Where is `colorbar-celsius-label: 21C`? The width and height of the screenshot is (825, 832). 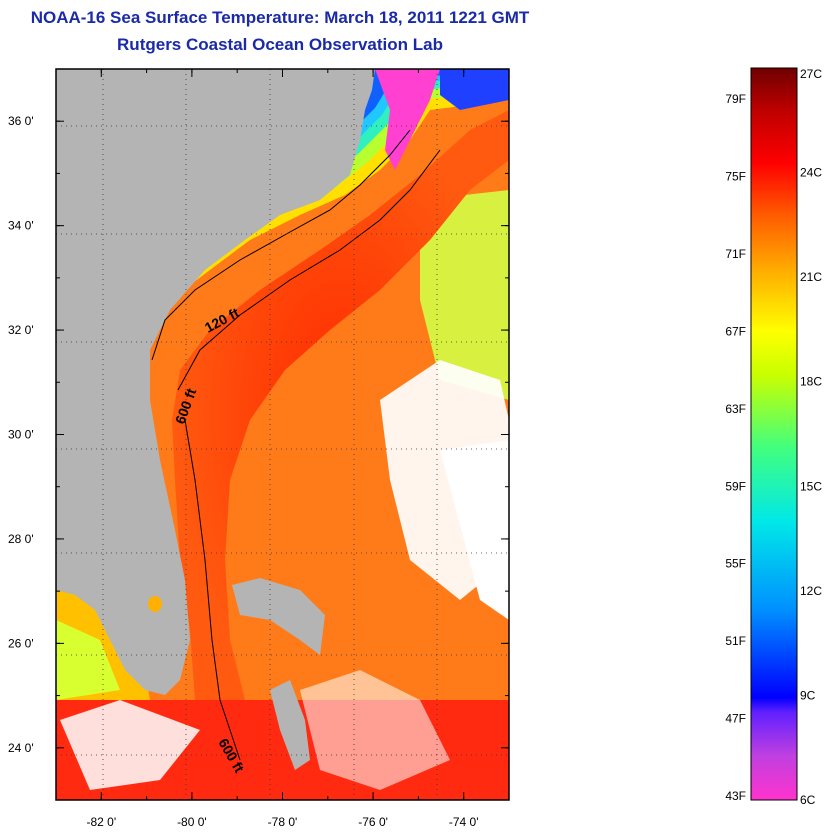 colorbar-celsius-label: 21C is located at coordinates (811, 277).